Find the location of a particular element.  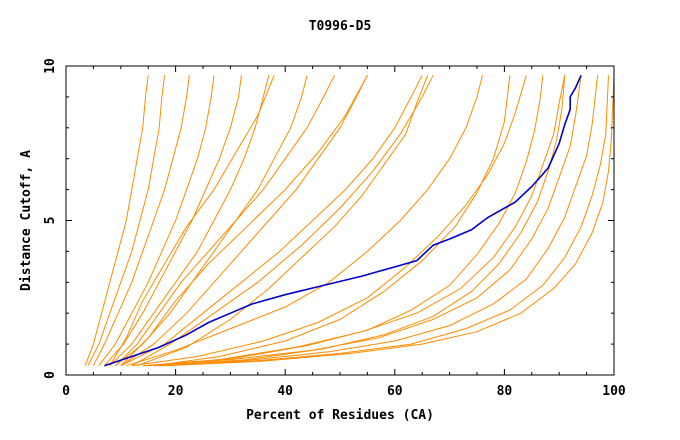

y-tick-label: 5 is located at coordinates (50, 221).